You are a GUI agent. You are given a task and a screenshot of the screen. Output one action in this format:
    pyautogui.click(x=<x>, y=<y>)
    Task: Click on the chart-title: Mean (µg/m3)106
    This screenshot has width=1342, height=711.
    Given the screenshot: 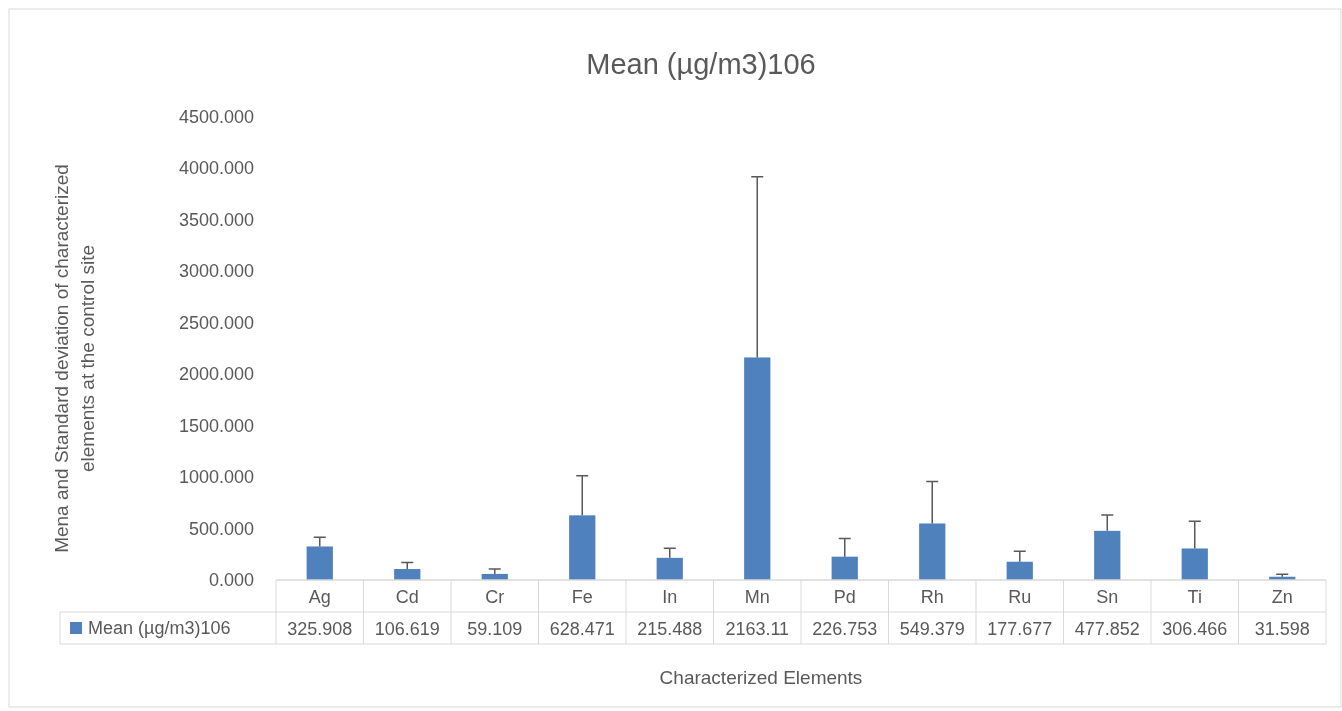 What is the action you would take?
    pyautogui.click(x=701, y=64)
    